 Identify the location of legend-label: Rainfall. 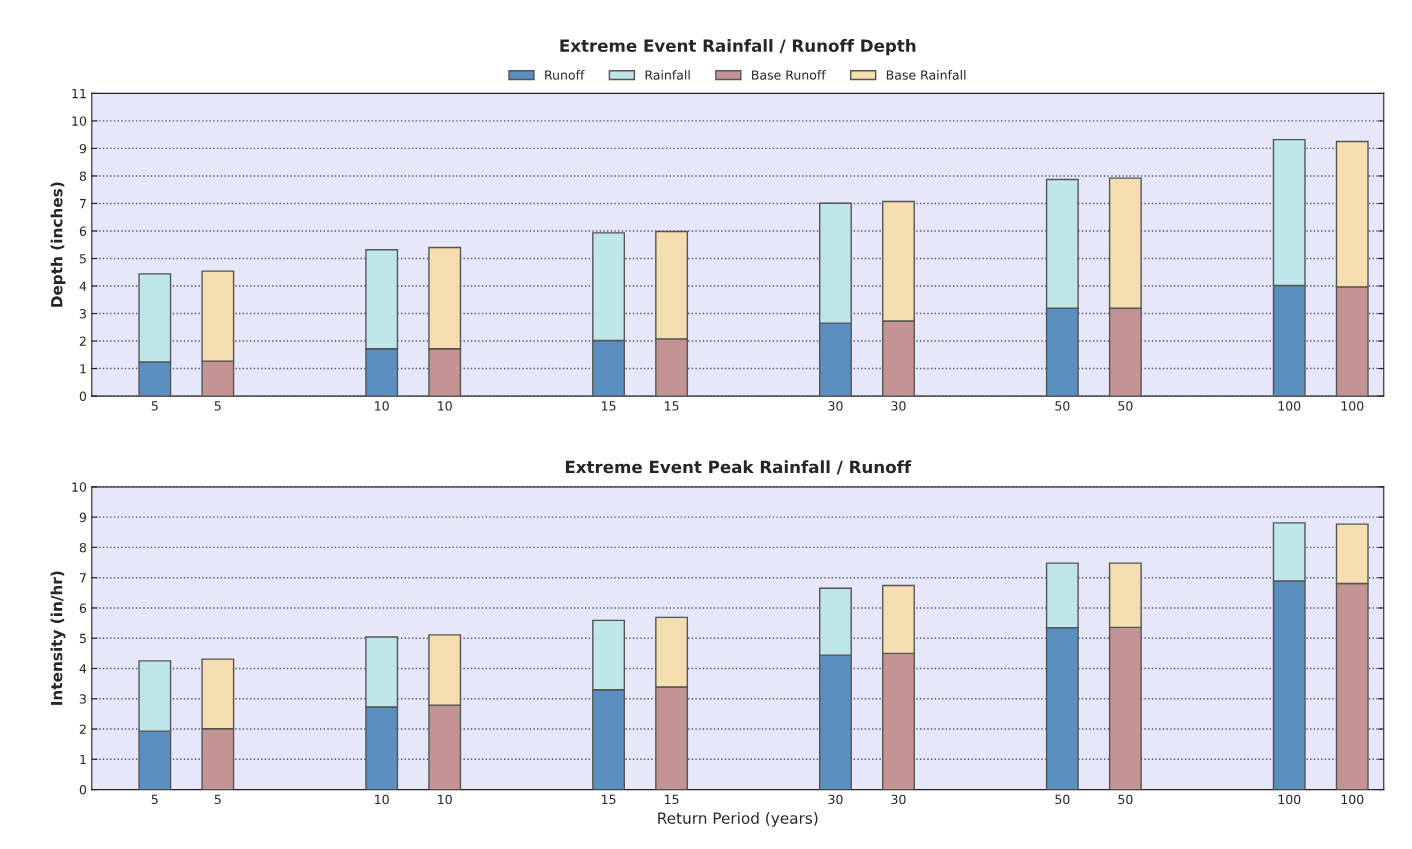
(667, 75).